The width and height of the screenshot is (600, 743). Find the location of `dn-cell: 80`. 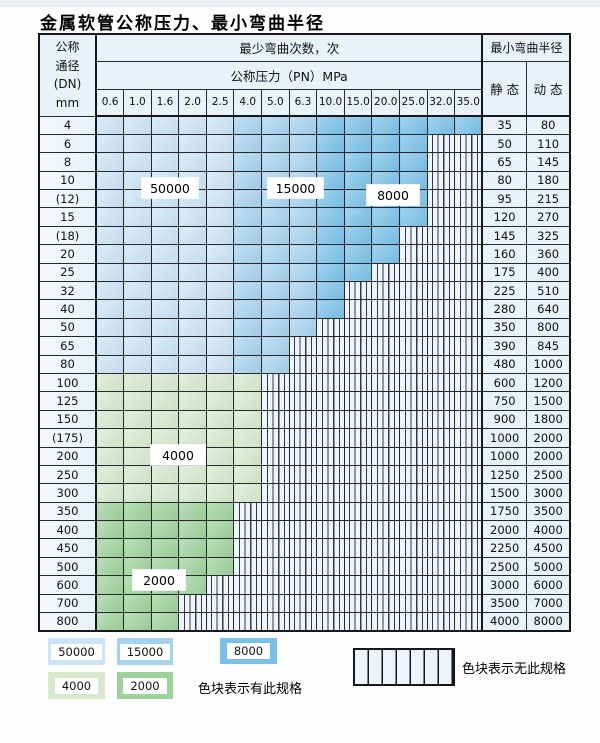

dn-cell: 80 is located at coordinates (67, 364).